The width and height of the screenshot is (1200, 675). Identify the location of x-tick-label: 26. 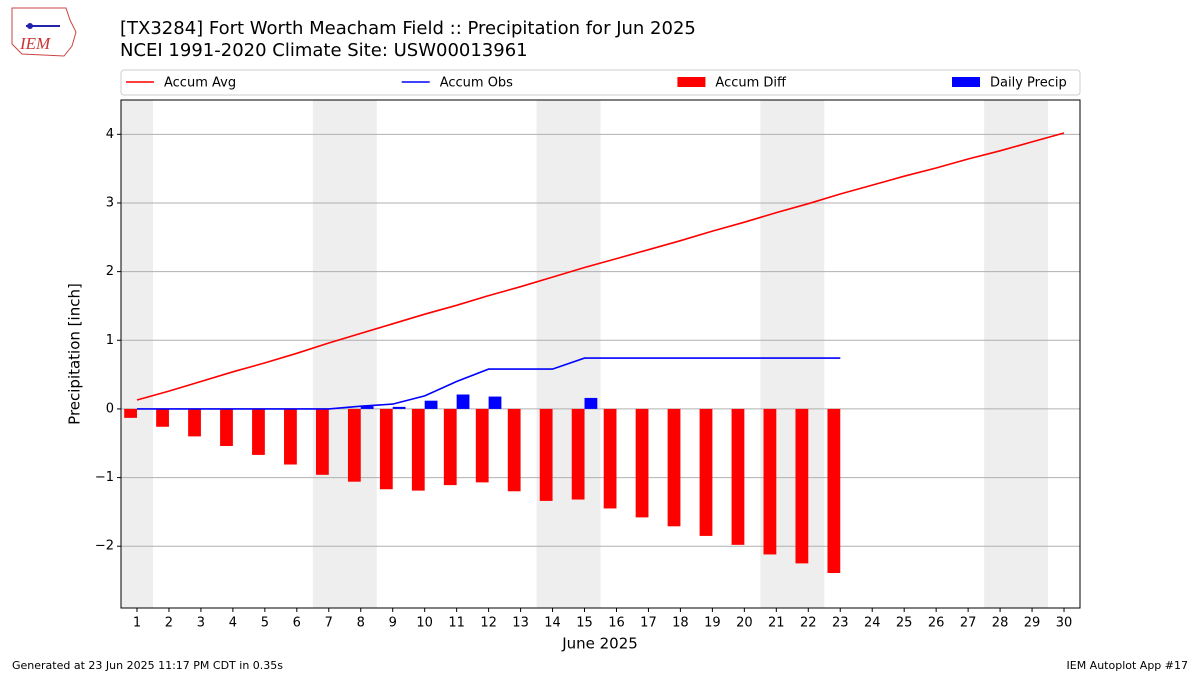
(936, 623).